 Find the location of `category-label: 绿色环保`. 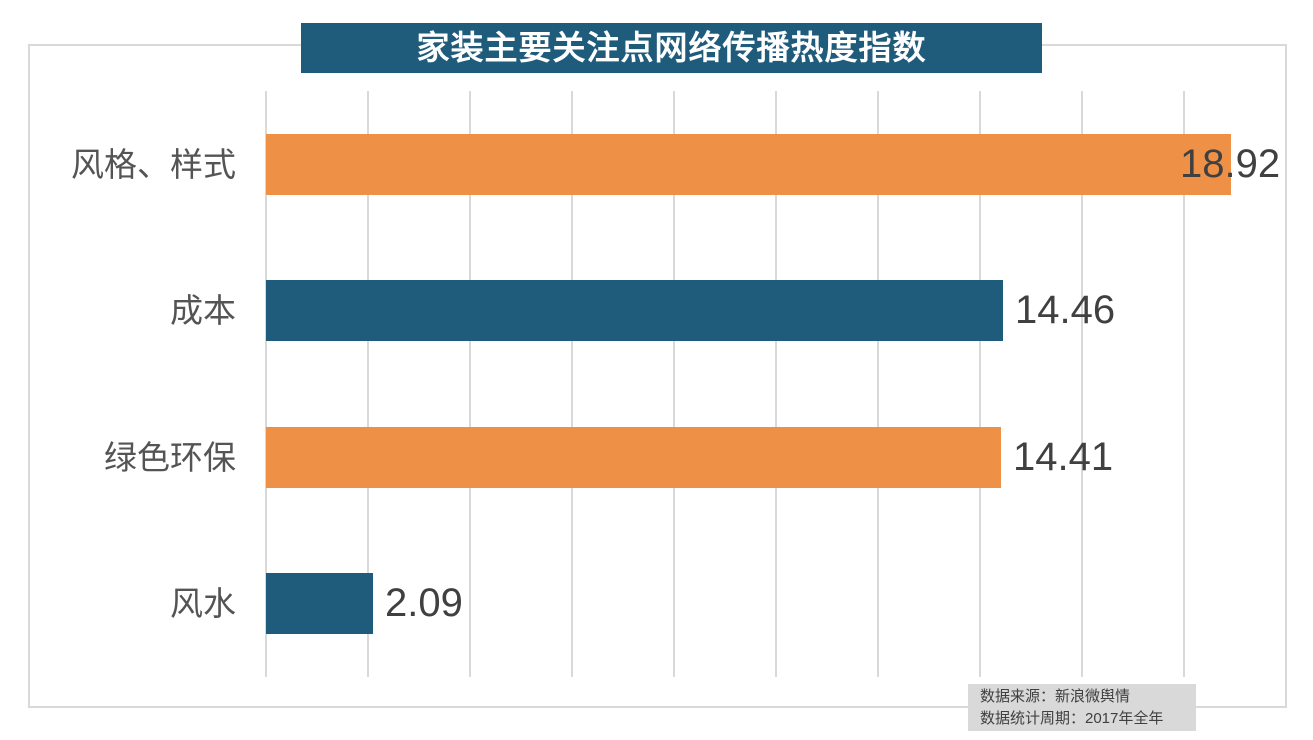

category-label: 绿色环保 is located at coordinates (170, 457).